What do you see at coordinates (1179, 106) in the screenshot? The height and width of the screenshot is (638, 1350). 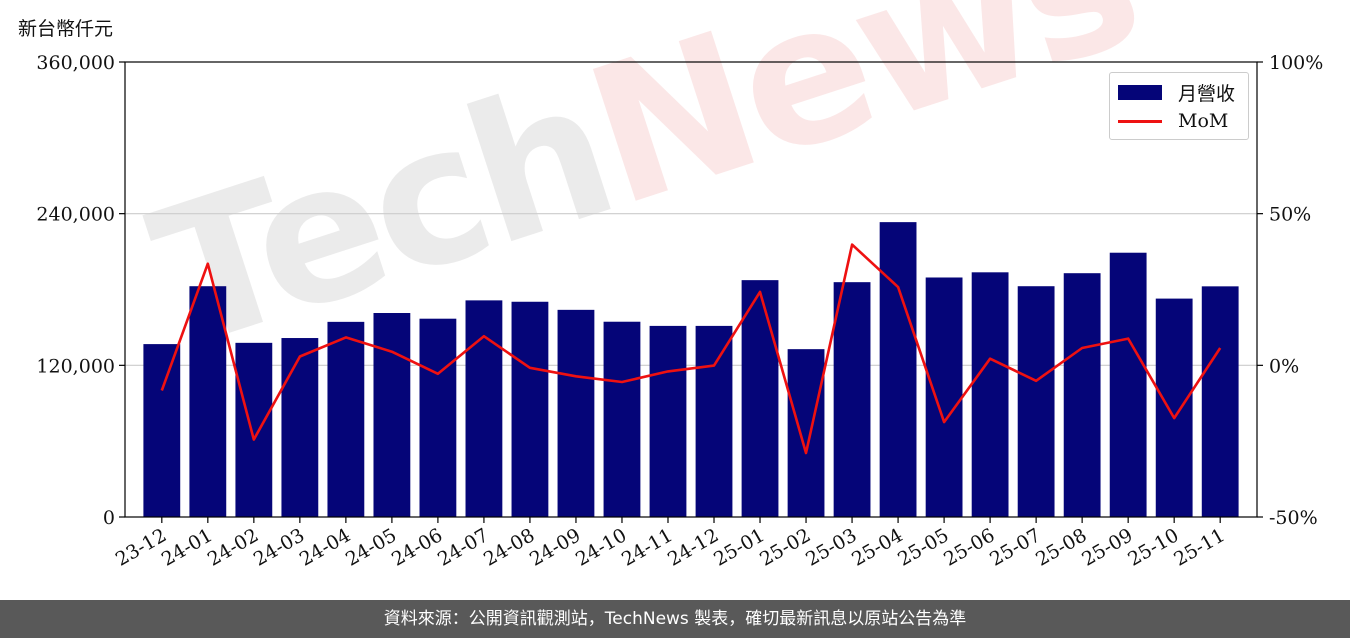 I see `chart-legend: 月營收 MoM` at bounding box center [1179, 106].